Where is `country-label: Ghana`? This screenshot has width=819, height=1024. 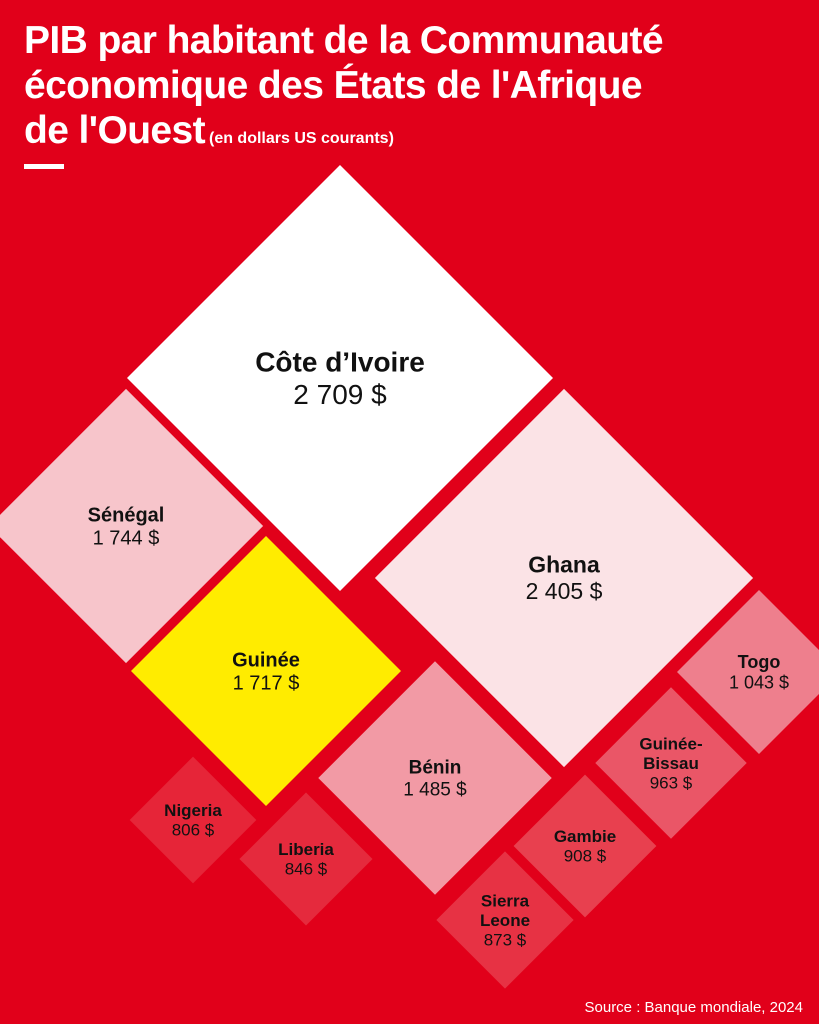
country-label: Ghana is located at coordinates (564, 565).